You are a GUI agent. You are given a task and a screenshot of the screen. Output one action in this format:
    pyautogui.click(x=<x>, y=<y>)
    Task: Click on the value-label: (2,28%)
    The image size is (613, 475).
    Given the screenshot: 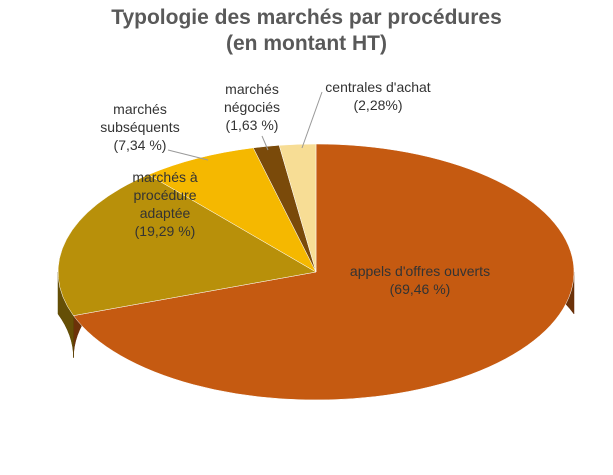 What is the action you would take?
    pyautogui.click(x=378, y=105)
    